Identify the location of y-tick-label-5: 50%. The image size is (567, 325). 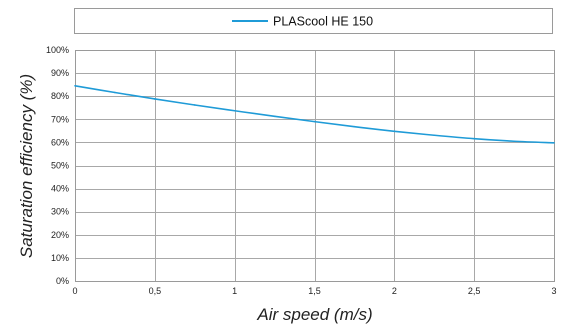
(60, 166).